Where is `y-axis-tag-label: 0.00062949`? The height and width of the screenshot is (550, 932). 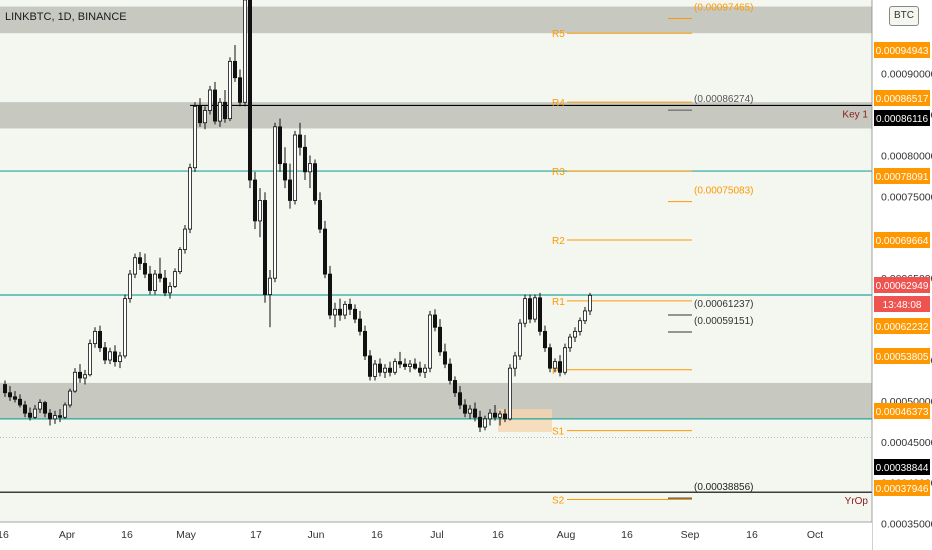 y-axis-tag-label: 0.00062949 is located at coordinates (902, 286).